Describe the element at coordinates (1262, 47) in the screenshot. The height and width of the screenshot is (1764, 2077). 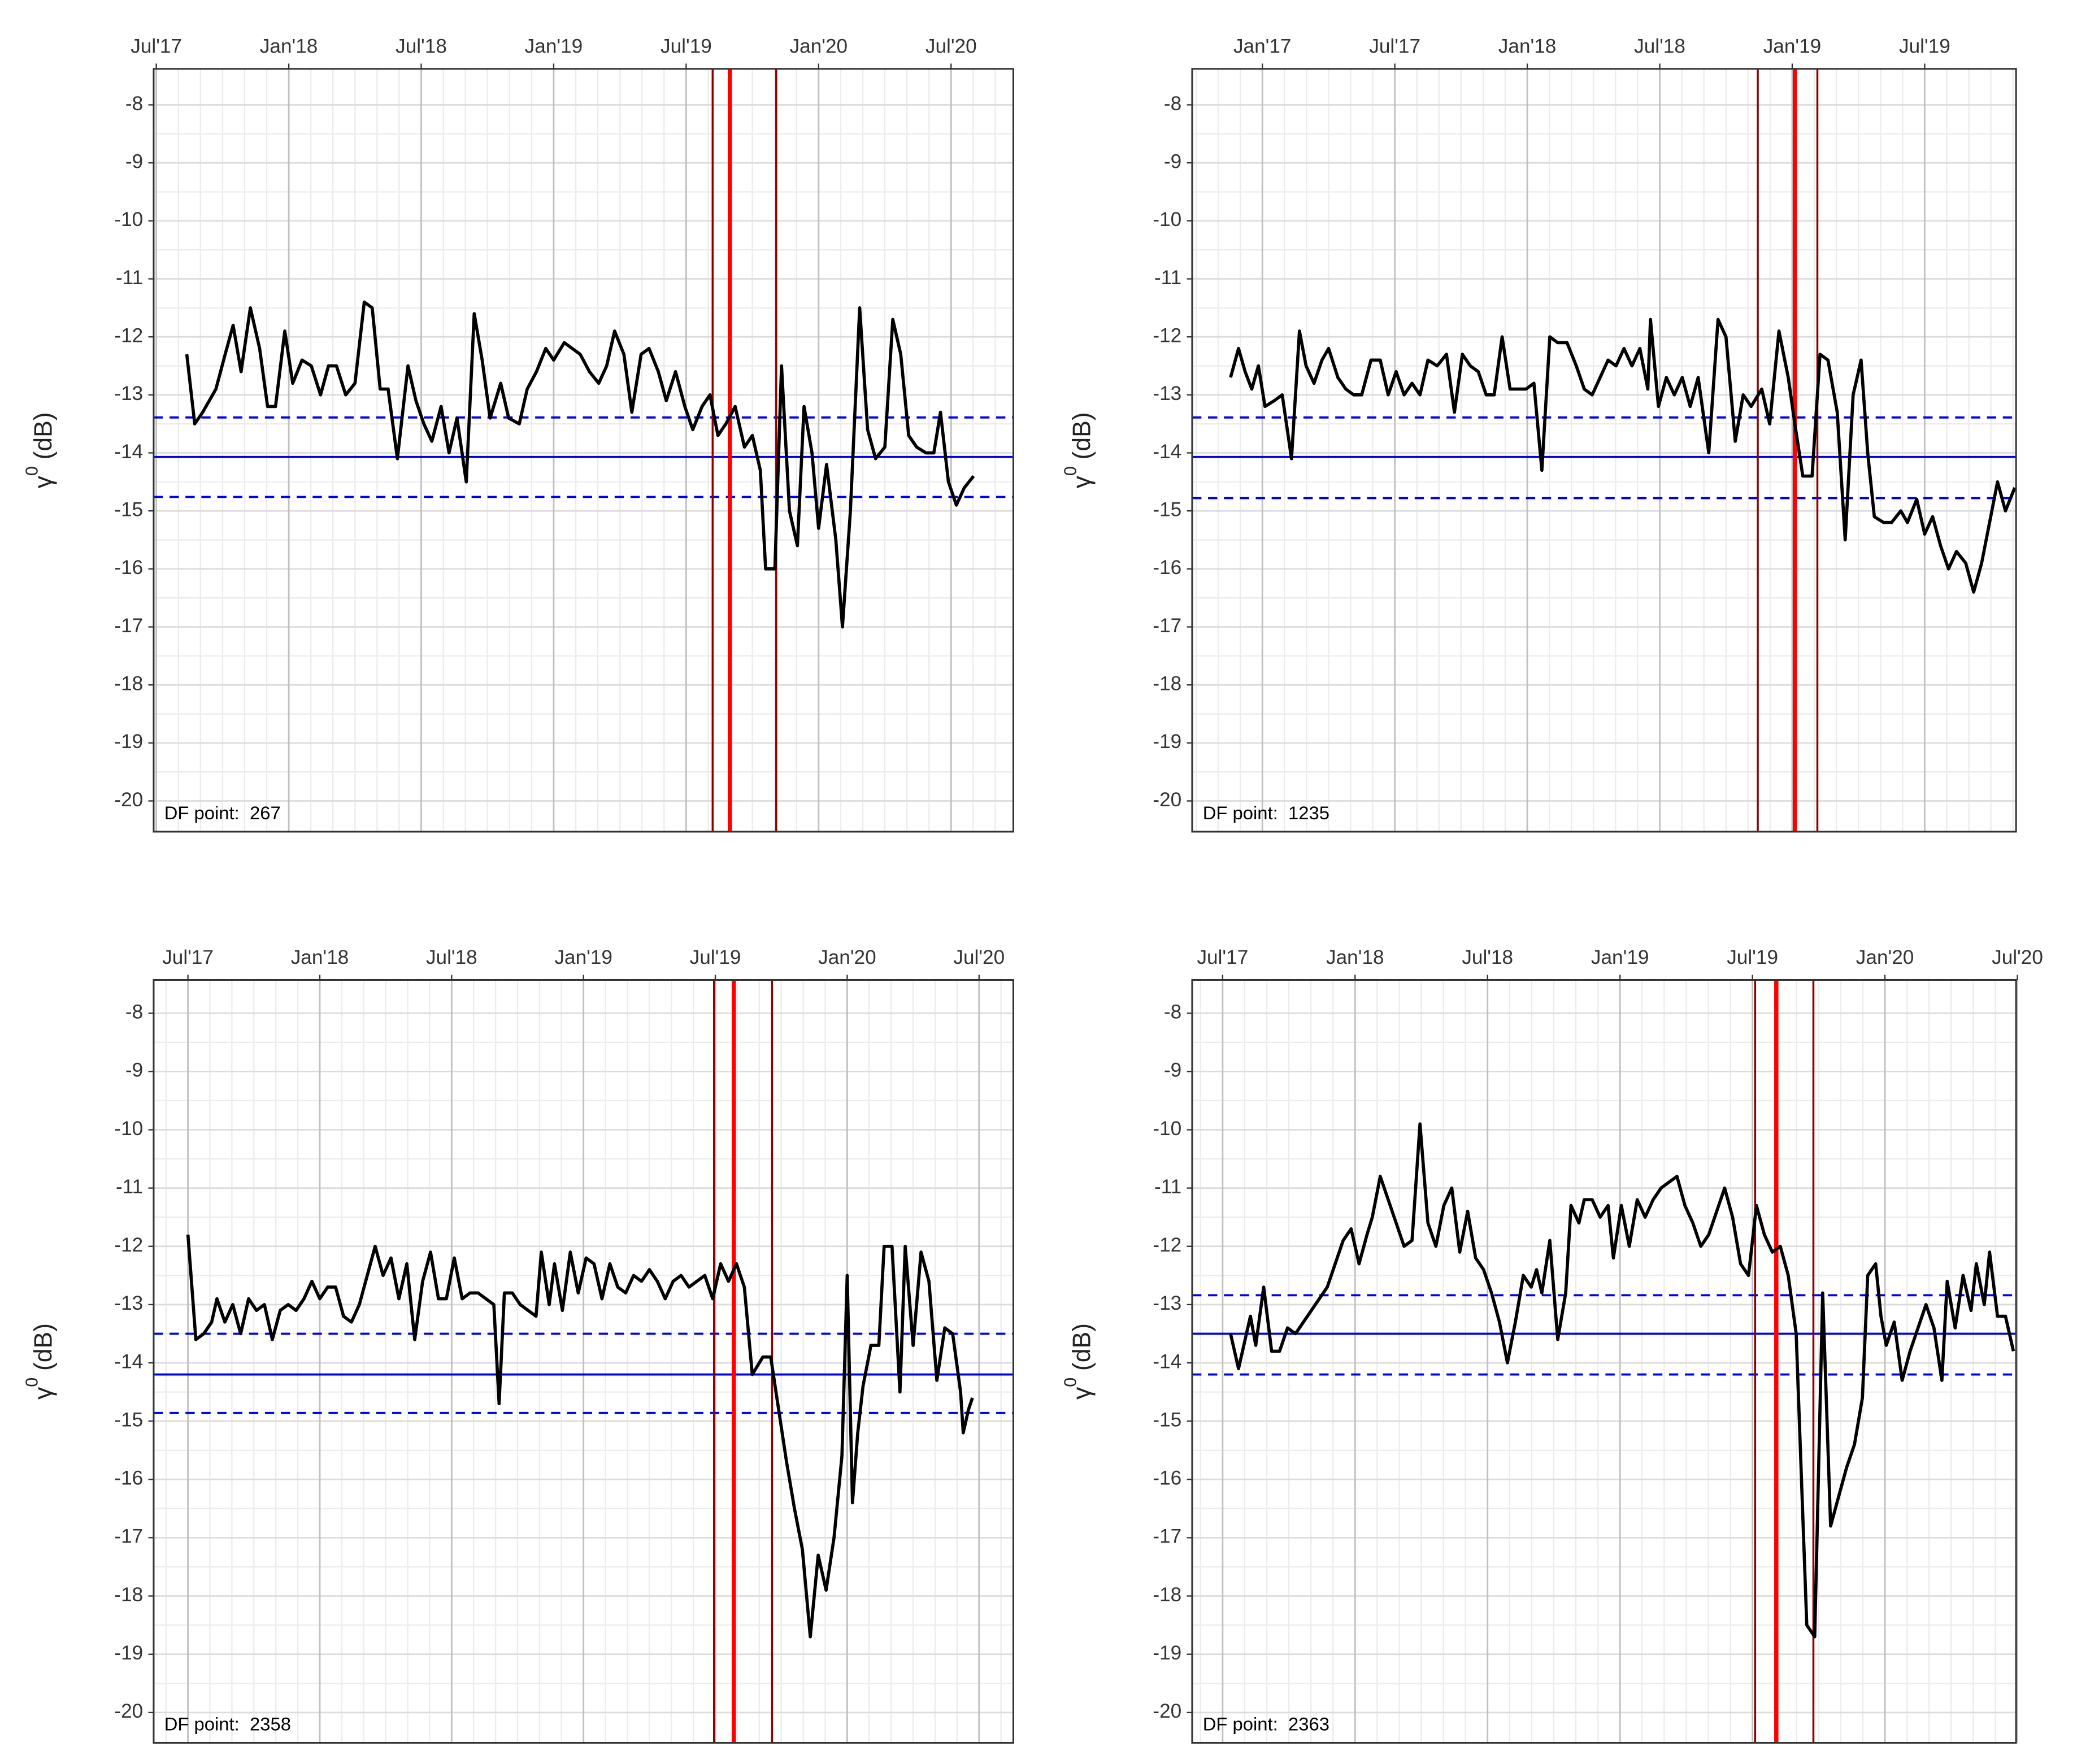
I see `x-tick-label: Jan'17` at that location.